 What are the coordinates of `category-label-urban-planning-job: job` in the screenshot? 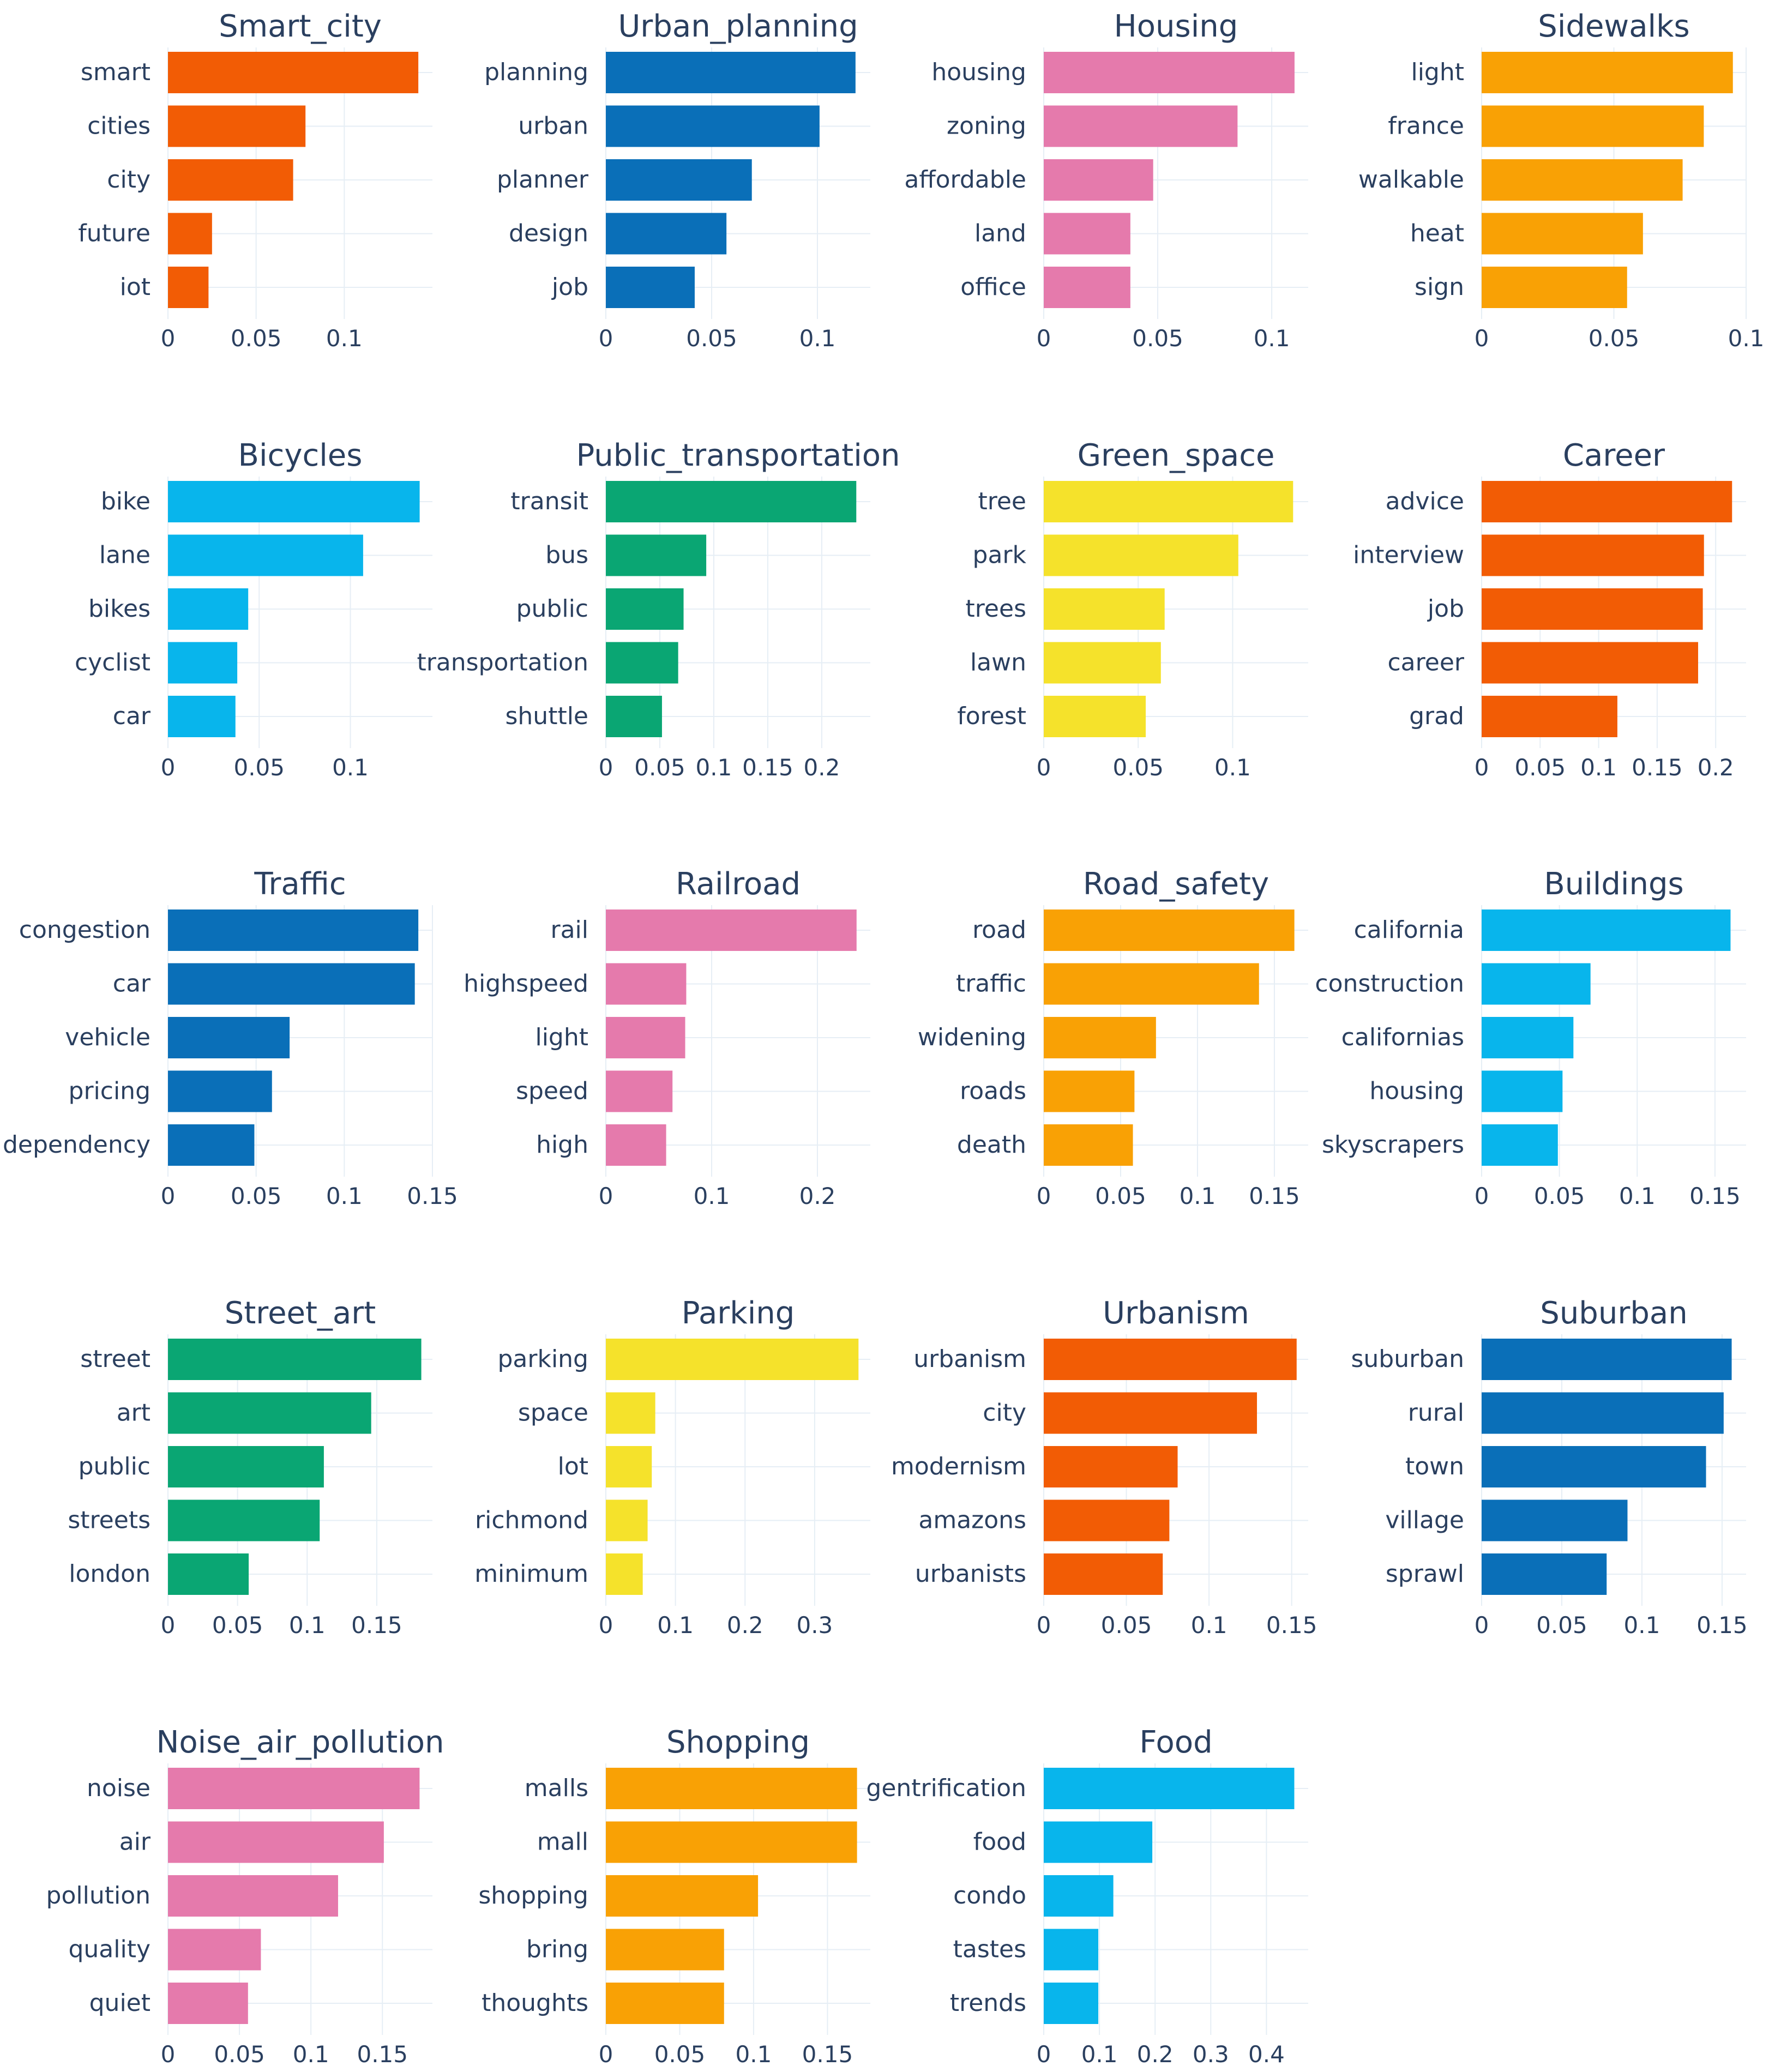 It's located at (569, 287).